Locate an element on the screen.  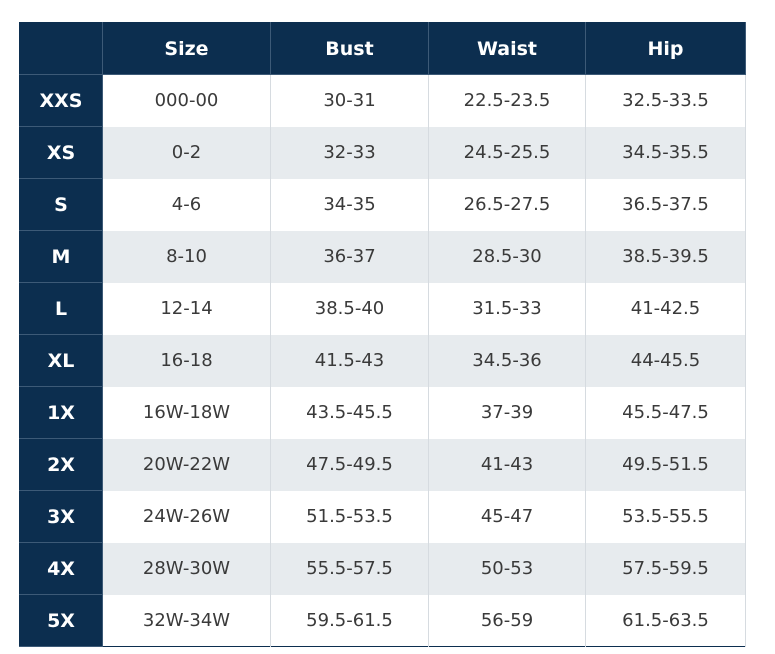
table-cell: 51.5-53.5 is located at coordinates (349, 516).